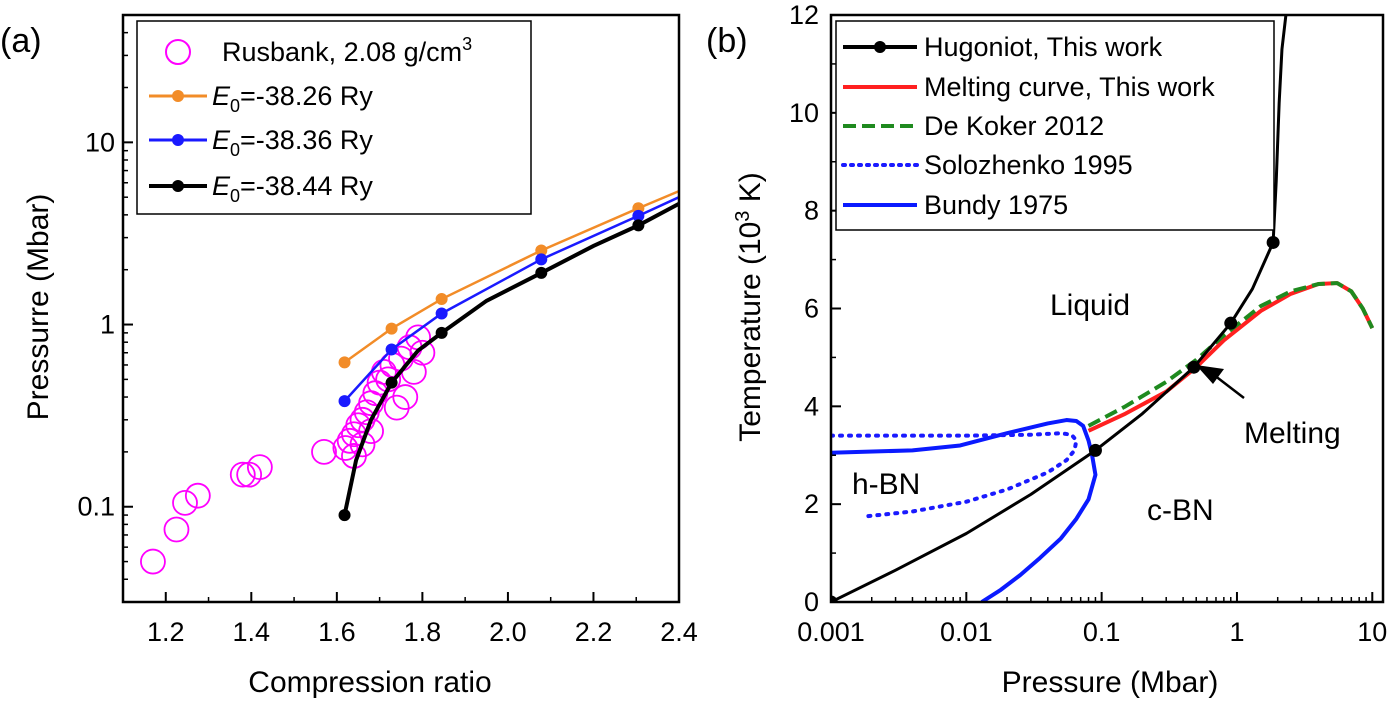  Describe the element at coordinates (178, 52) in the screenshot. I see `legend-rusbank-marker` at that location.